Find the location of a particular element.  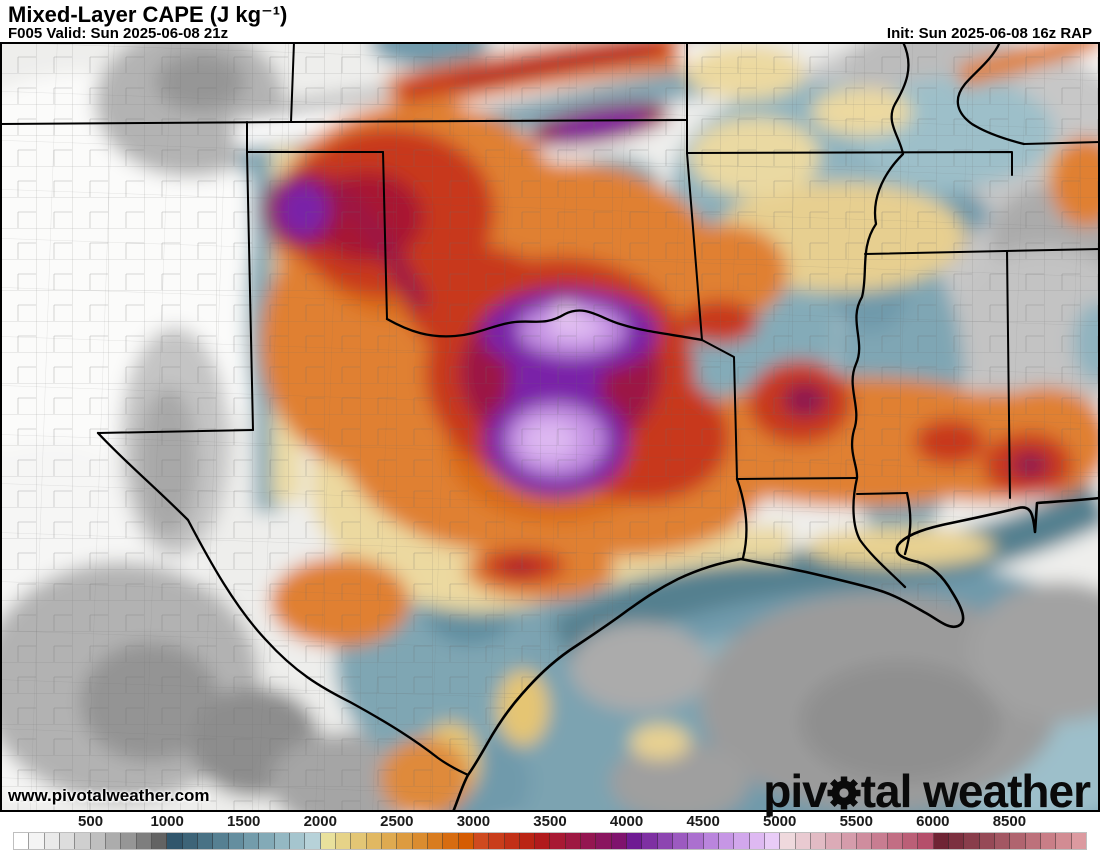

colorbar-tick-label: 8500 is located at coordinates (1009, 821).